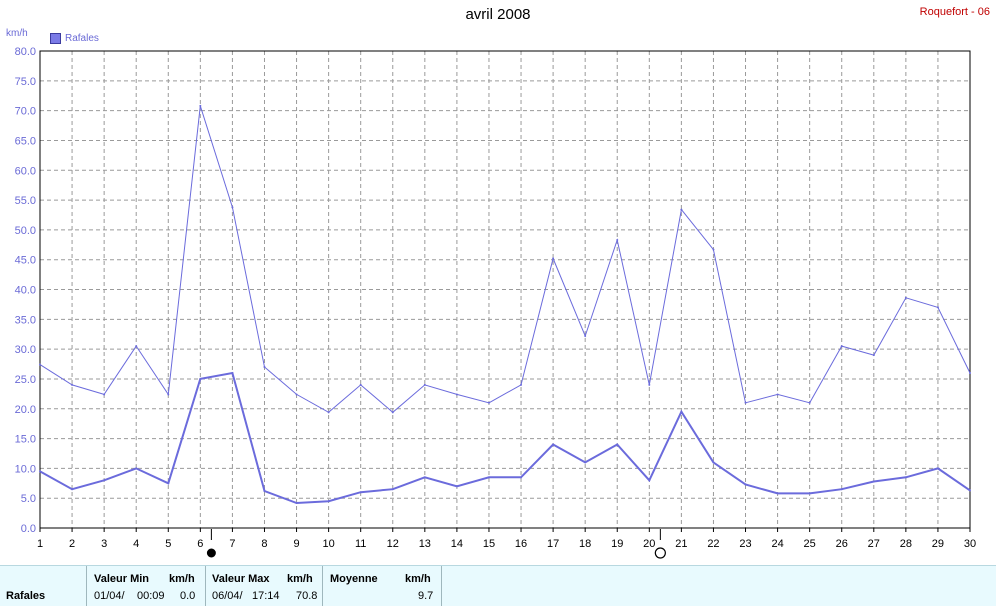 The image size is (996, 606). Describe the element at coordinates (521, 544) in the screenshot. I see `x-tick-label: 16` at that location.